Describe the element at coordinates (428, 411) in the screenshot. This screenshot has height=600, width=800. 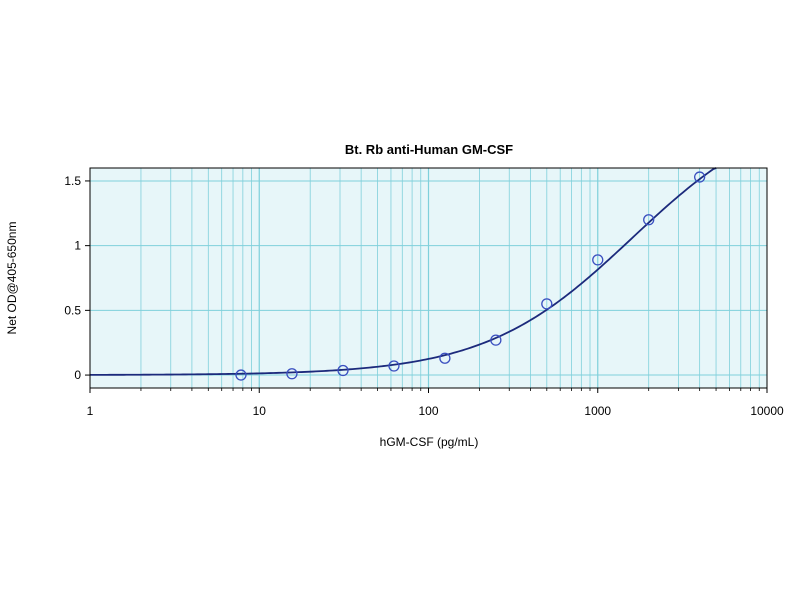
I see `x-tick-label: 100` at that location.